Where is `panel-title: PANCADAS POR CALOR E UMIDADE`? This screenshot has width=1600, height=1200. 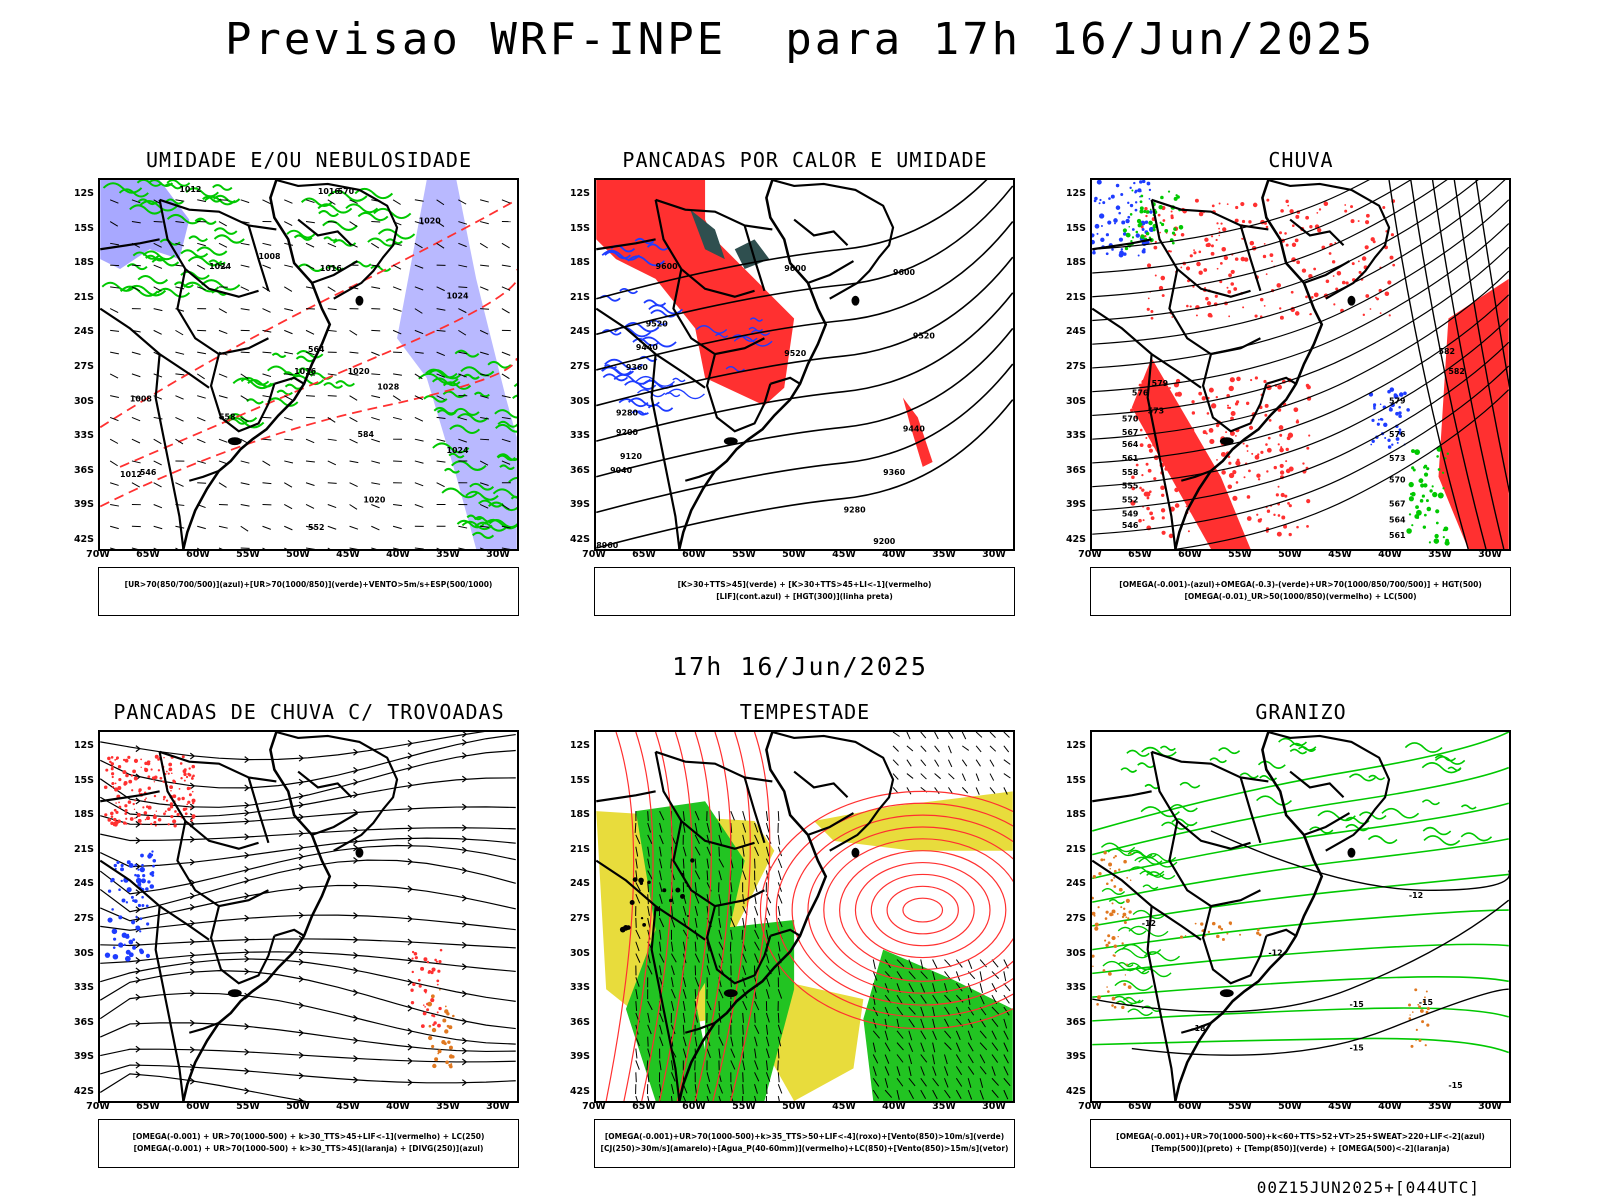
panel-title: PANCADAS POR CALOR E UMIDADE is located at coordinates (805, 160).